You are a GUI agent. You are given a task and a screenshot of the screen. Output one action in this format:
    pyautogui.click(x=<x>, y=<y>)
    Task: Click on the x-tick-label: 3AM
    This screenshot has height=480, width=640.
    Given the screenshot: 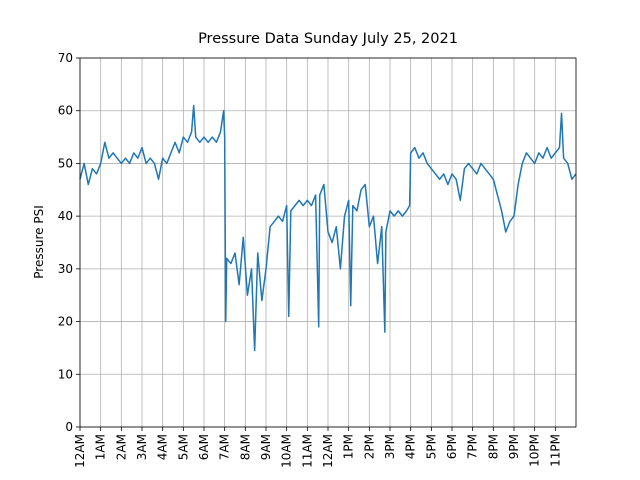 What is the action you would take?
    pyautogui.click(x=142, y=447)
    